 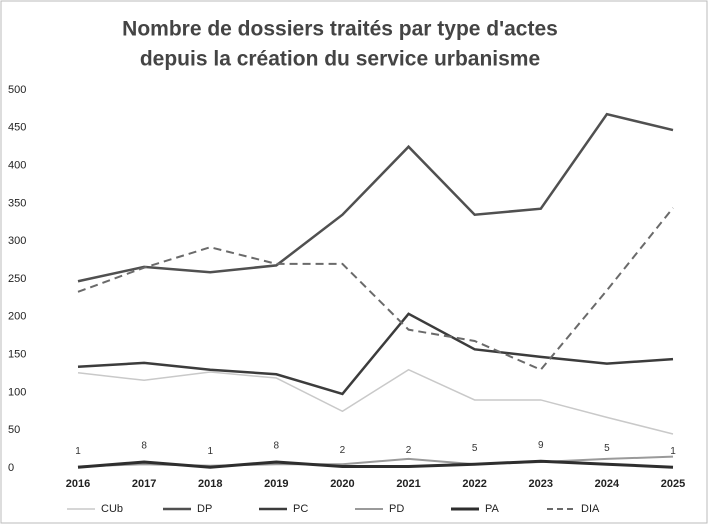 I want to click on x-tick-label: 2022, so click(x=474, y=484).